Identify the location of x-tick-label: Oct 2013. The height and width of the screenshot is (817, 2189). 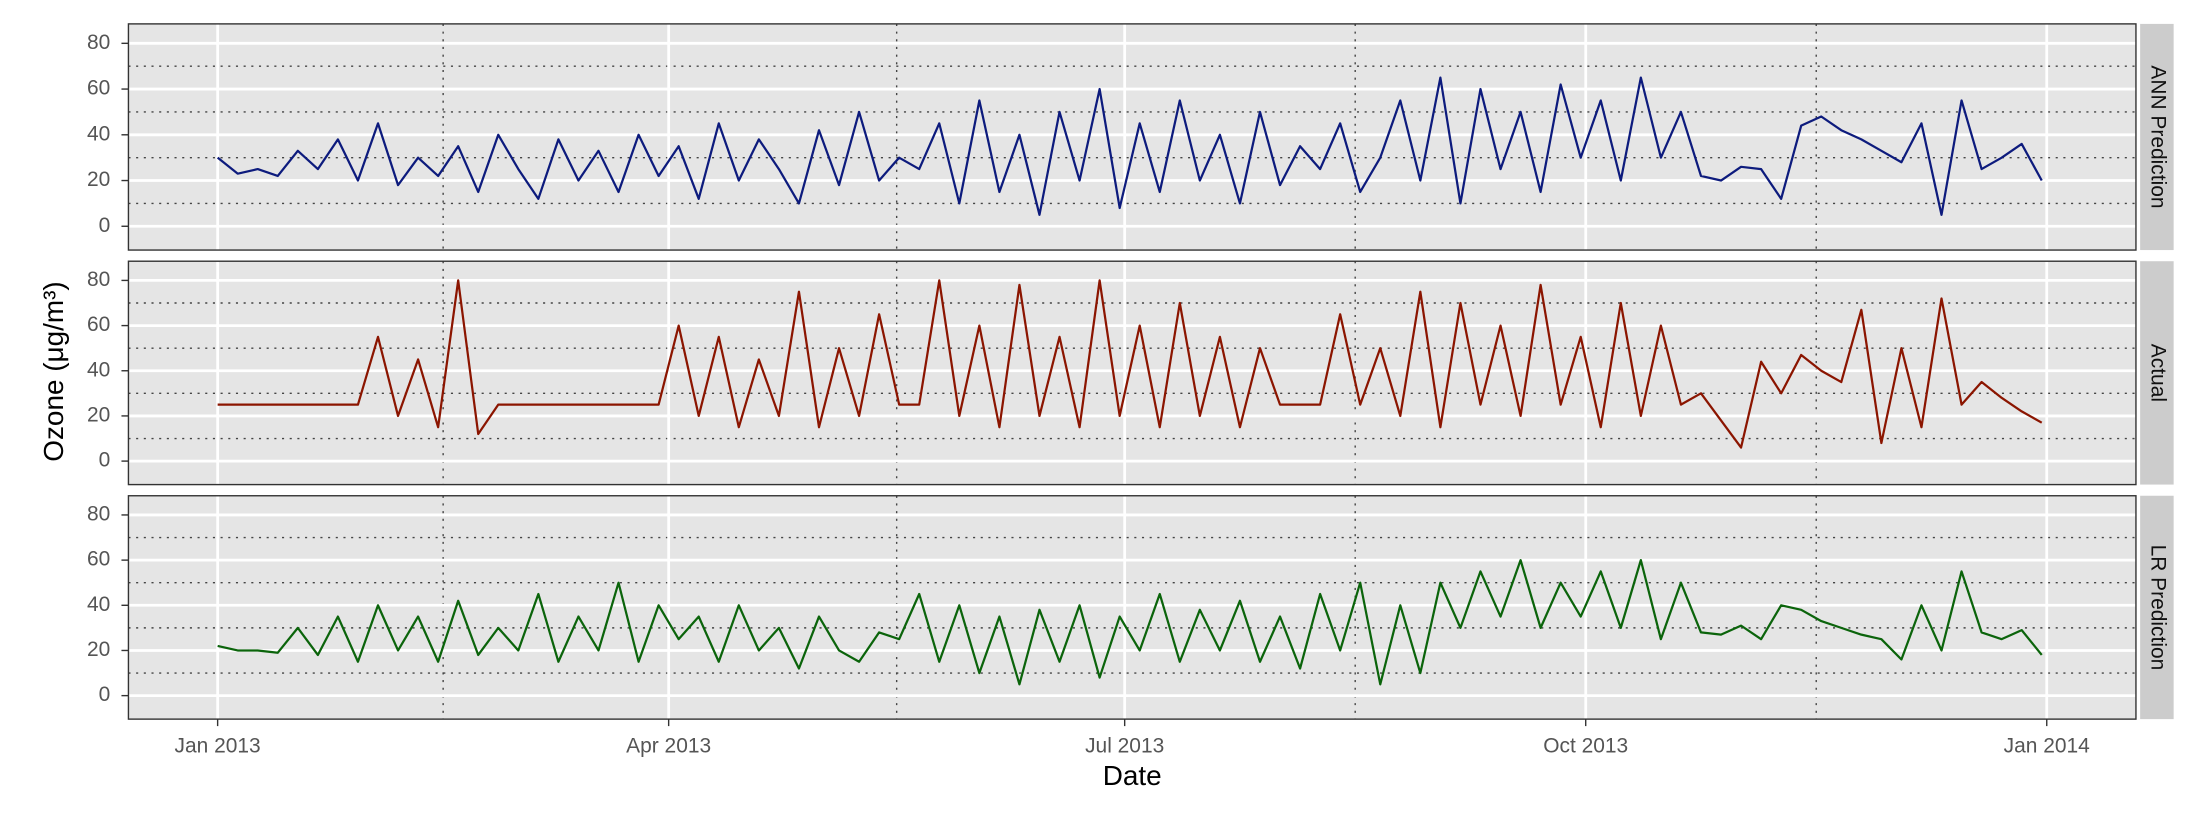
(1585, 746).